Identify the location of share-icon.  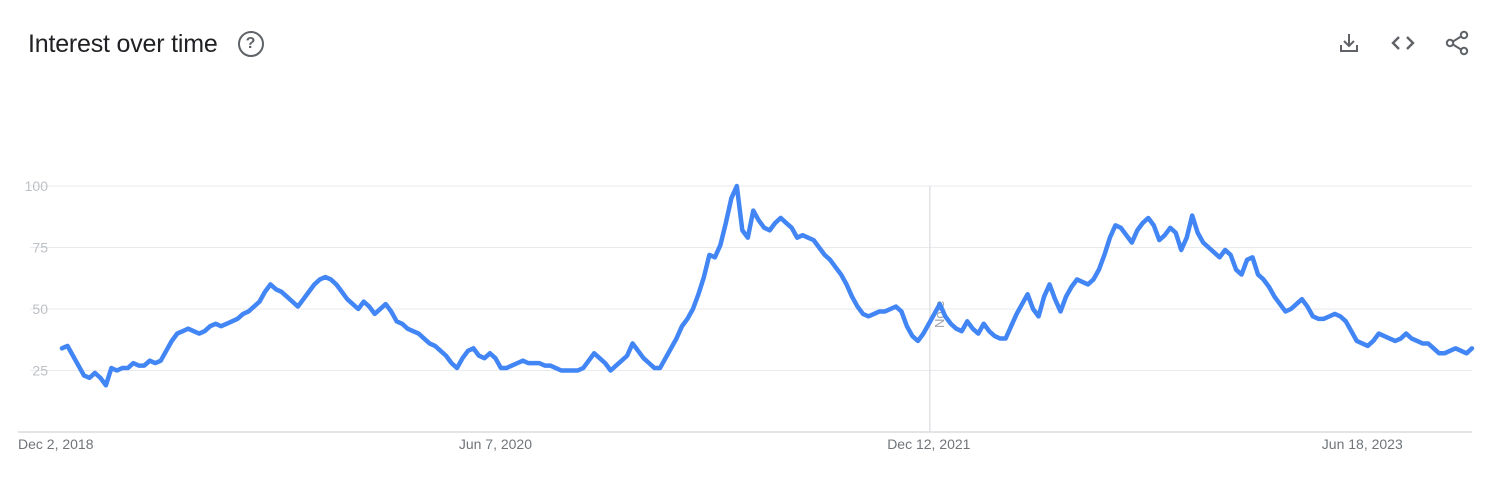
(1457, 43).